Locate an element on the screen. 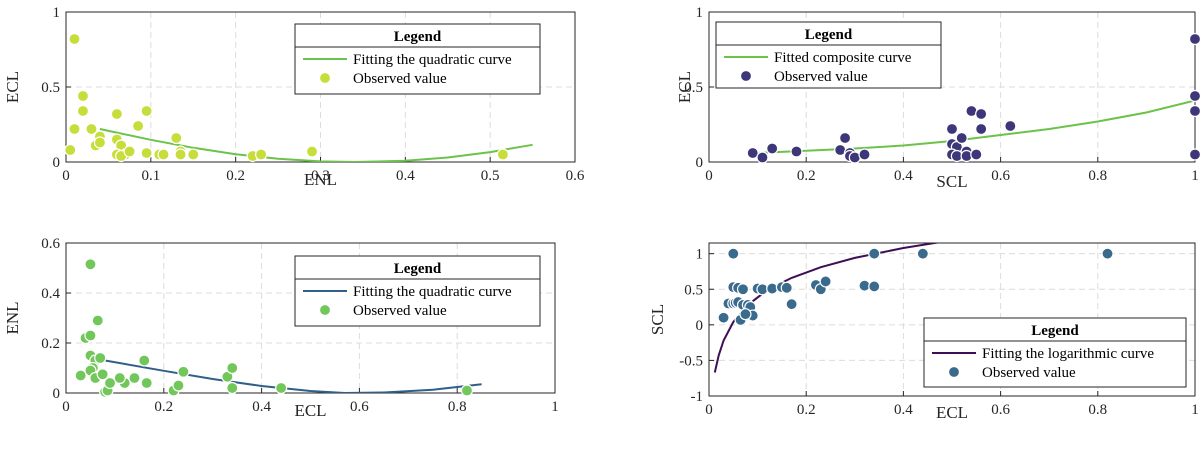 Image resolution: width=1203 pixels, height=450 pixels. x-tick-label: 0.3 is located at coordinates (320, 176).